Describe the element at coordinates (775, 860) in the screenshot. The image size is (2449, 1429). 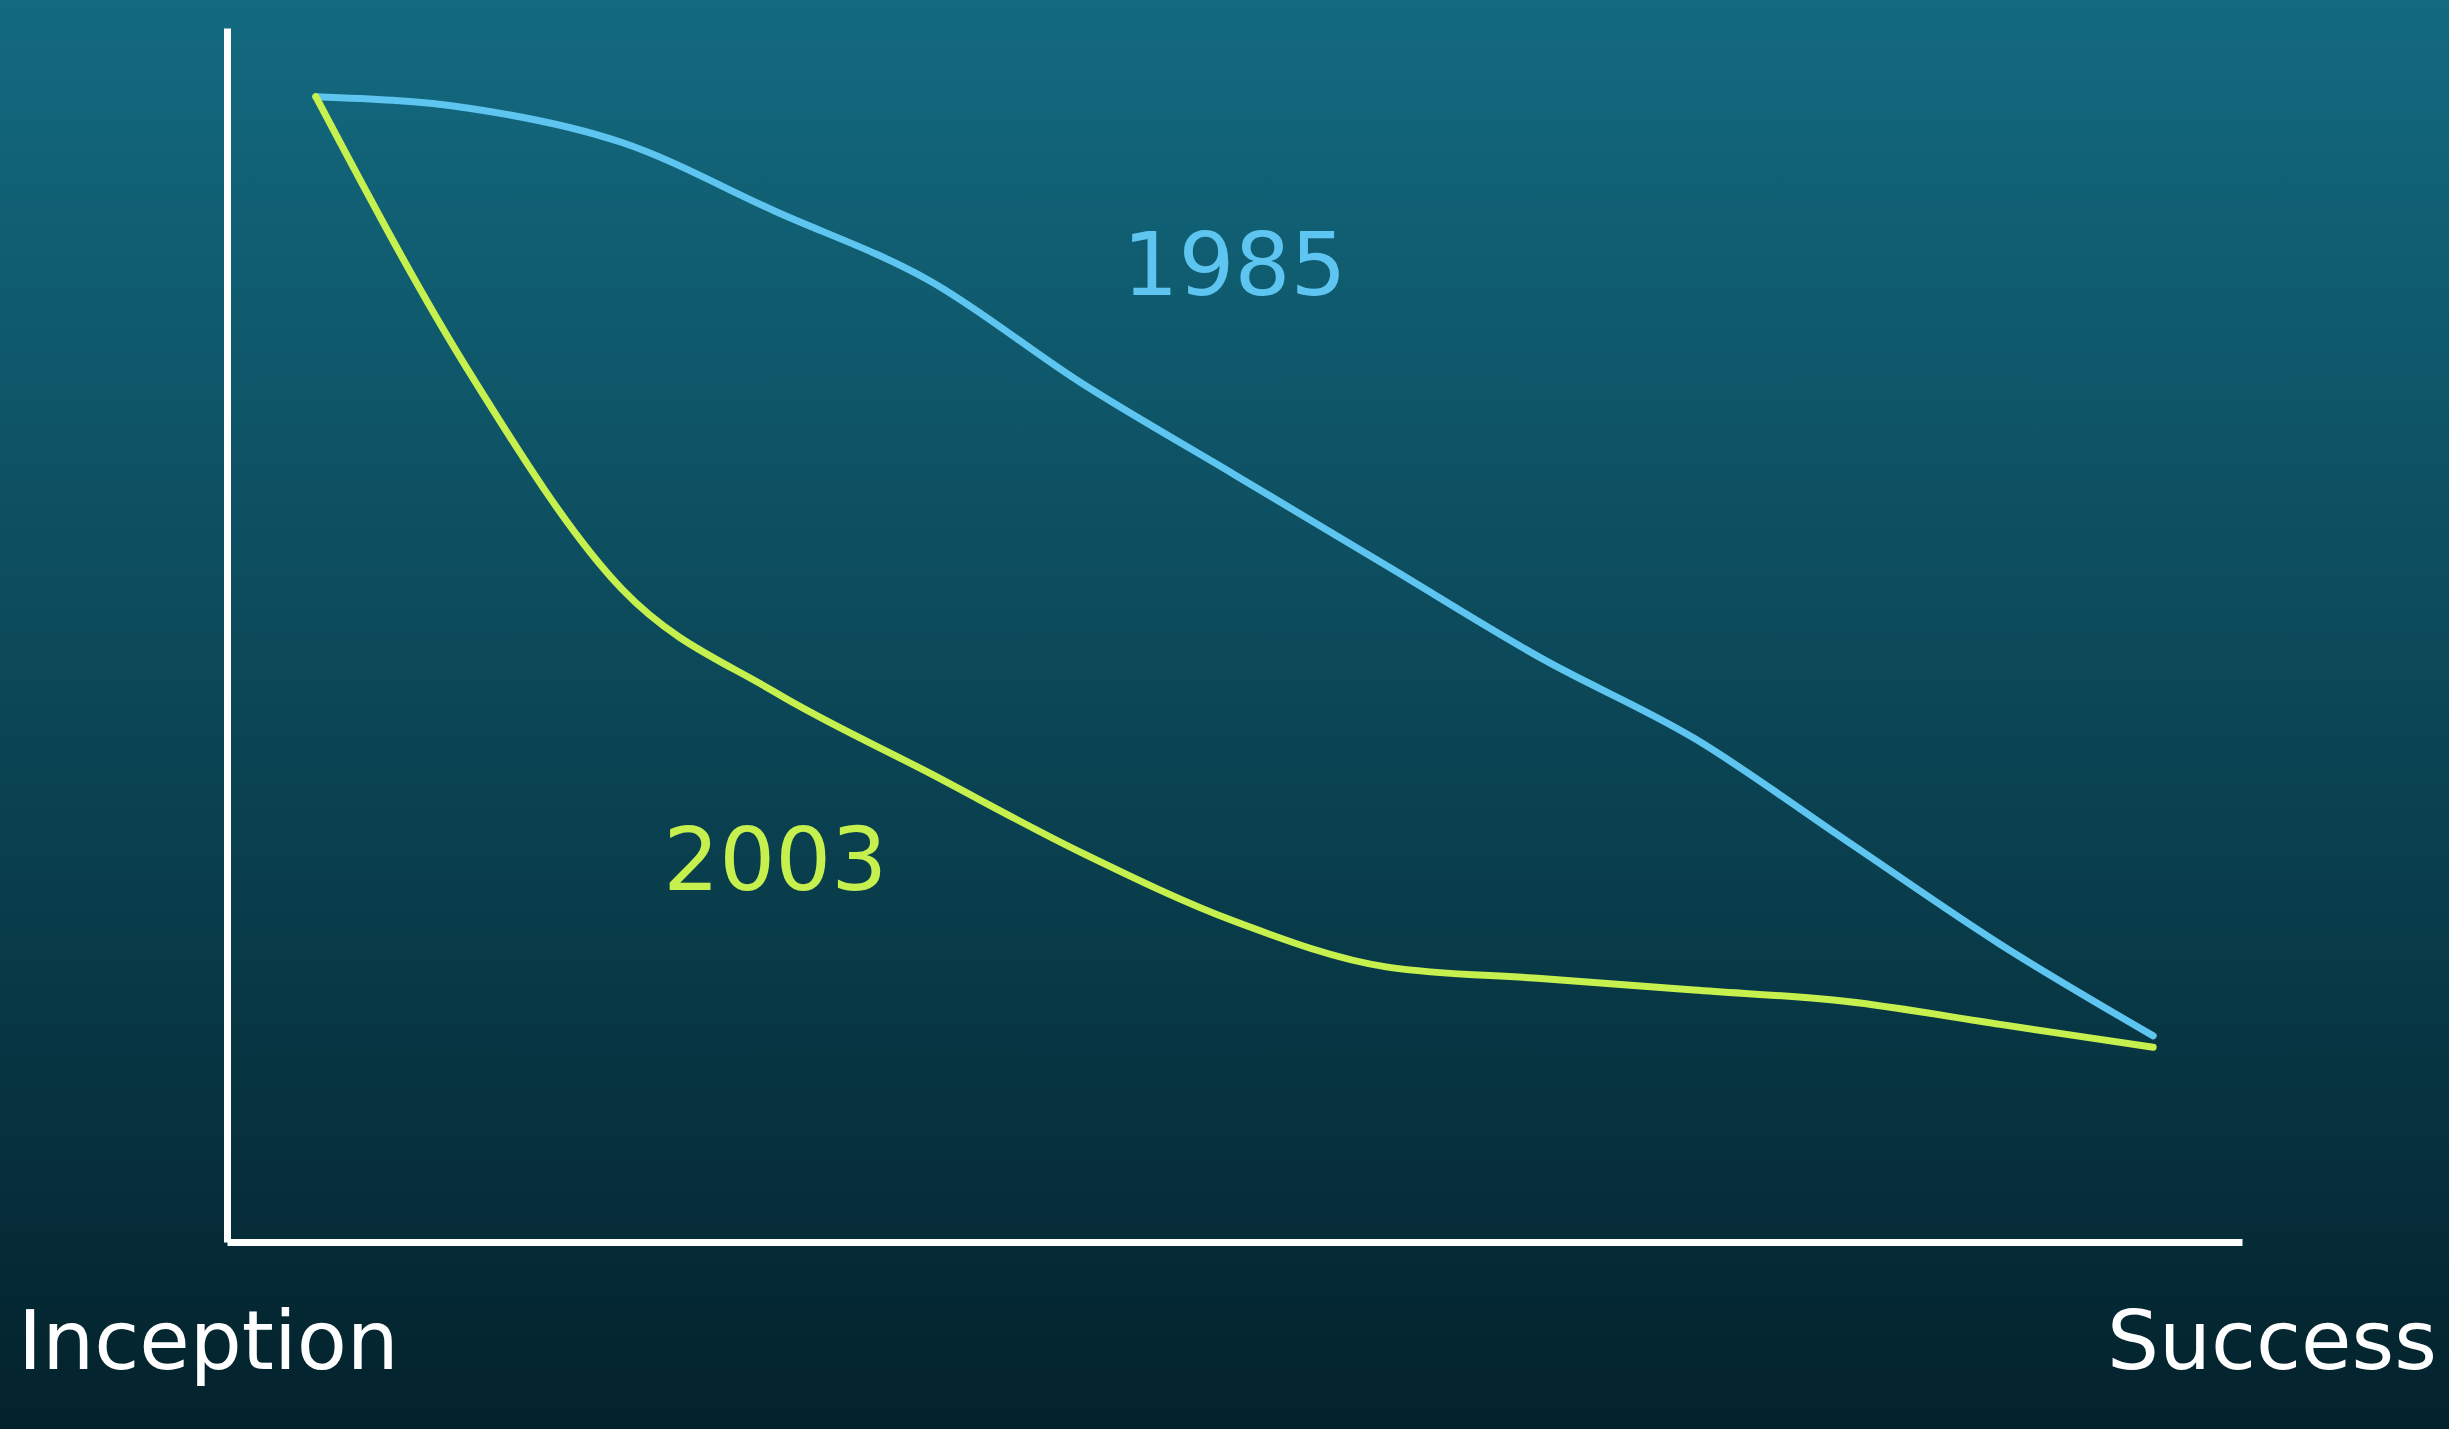
I see `series-label: 2003` at that location.